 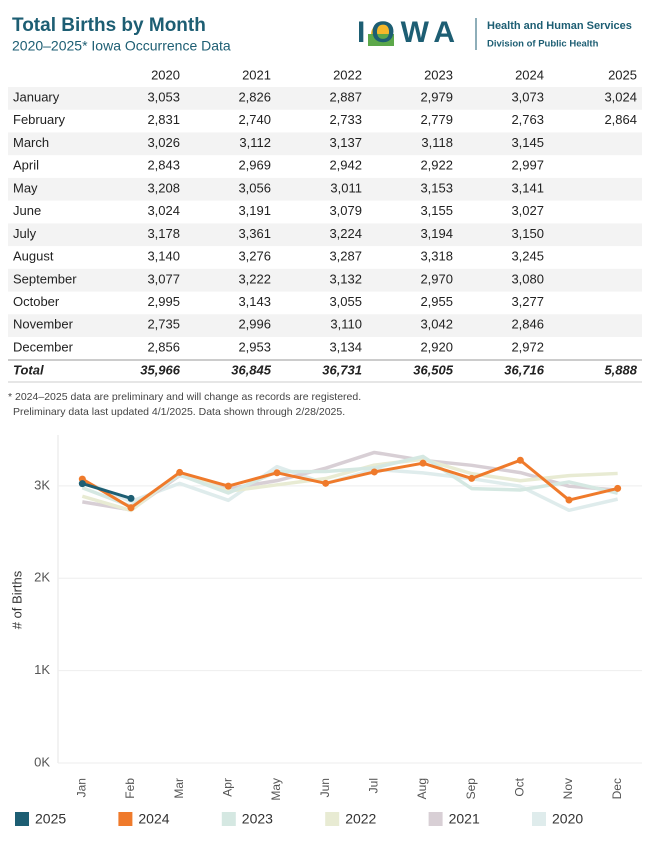 I want to click on column-header: 2023, so click(x=438, y=74).